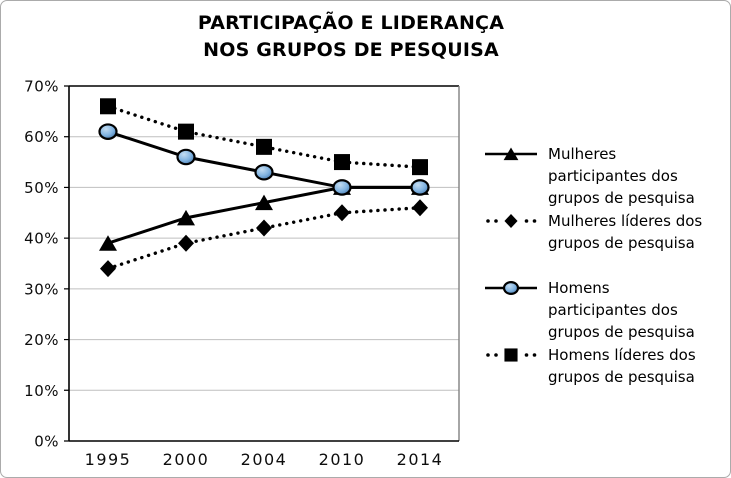 Image resolution: width=731 pixels, height=478 pixels. I want to click on legend-label-line: Mulheres líderes dos, so click(625, 221).